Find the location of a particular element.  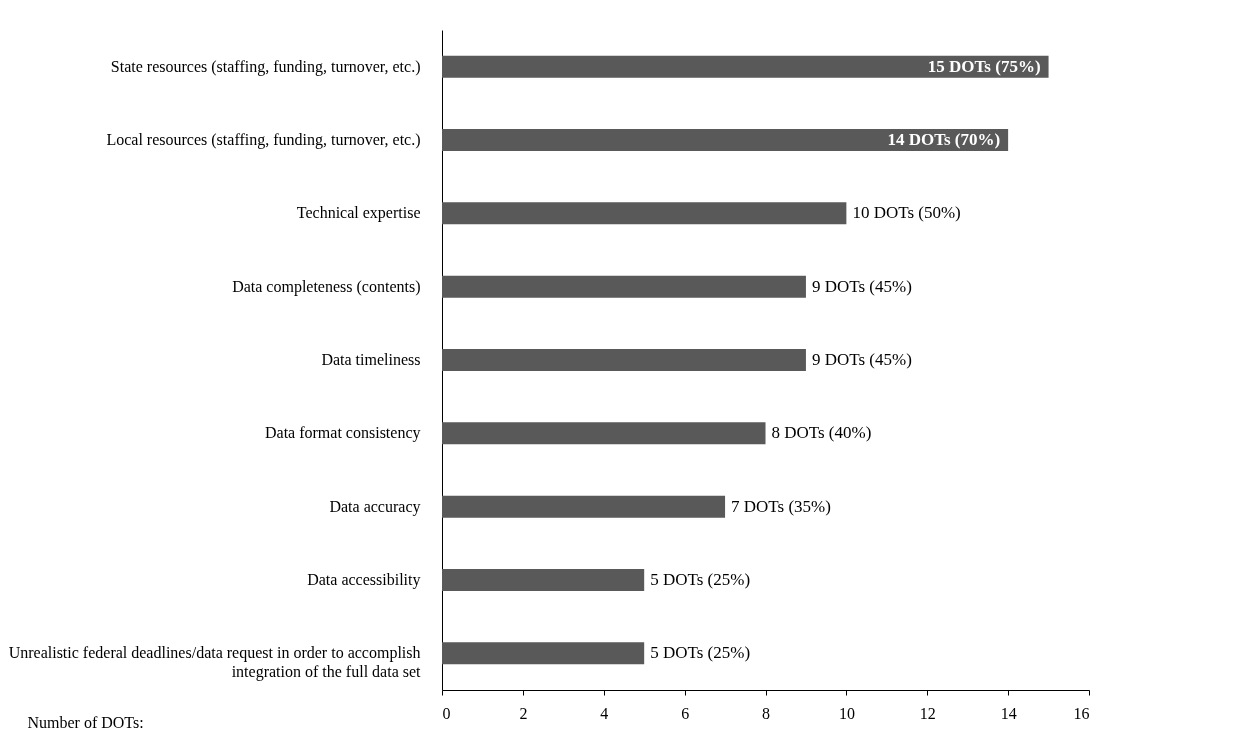

data-label: 15 DOTs (75%) is located at coordinates (984, 66).